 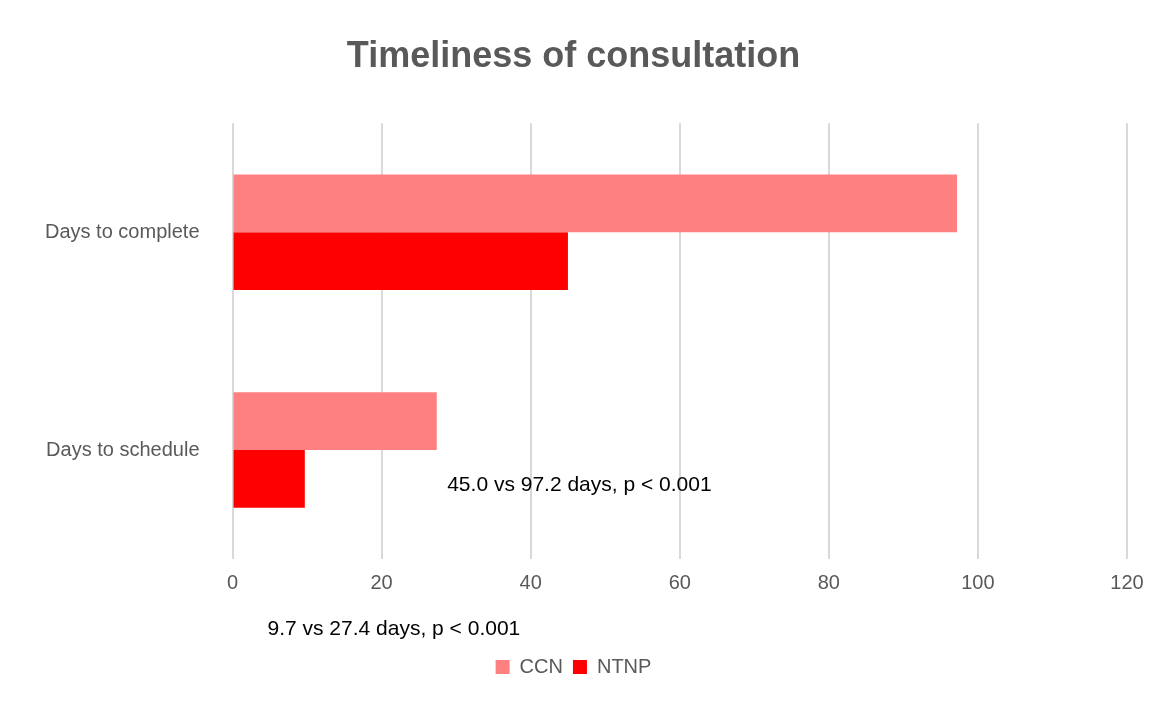 I want to click on x-tick-label: 40, so click(x=530, y=581).